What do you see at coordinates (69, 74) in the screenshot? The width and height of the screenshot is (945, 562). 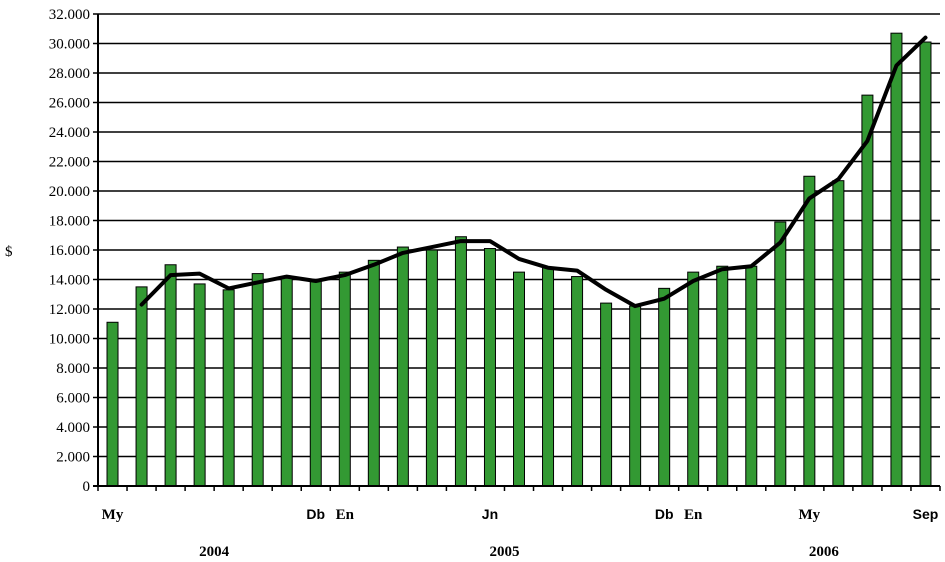 I see `y-tick-label: 28.000` at bounding box center [69, 74].